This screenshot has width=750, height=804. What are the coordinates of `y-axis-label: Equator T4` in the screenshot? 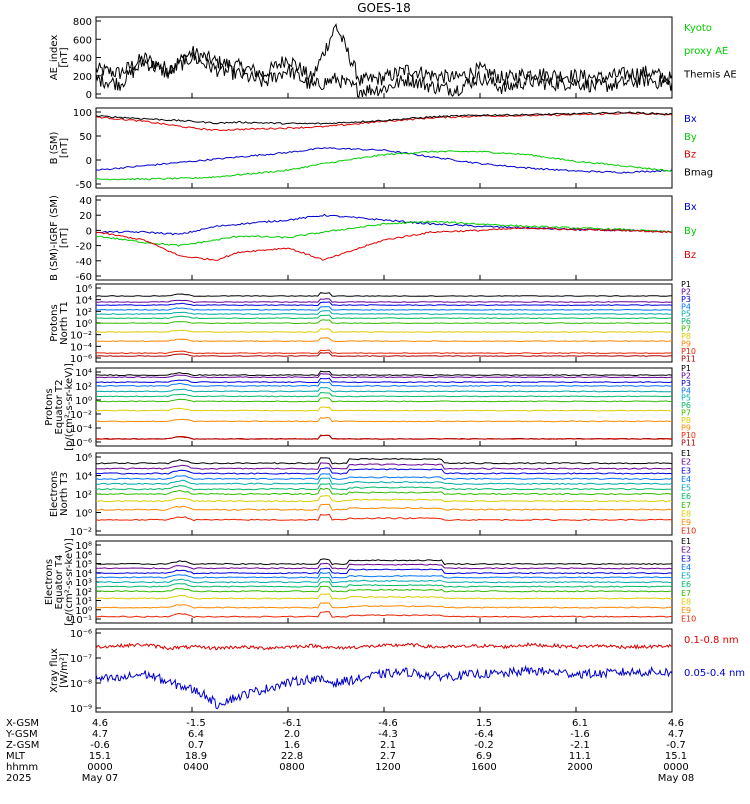 It's located at (59, 582).